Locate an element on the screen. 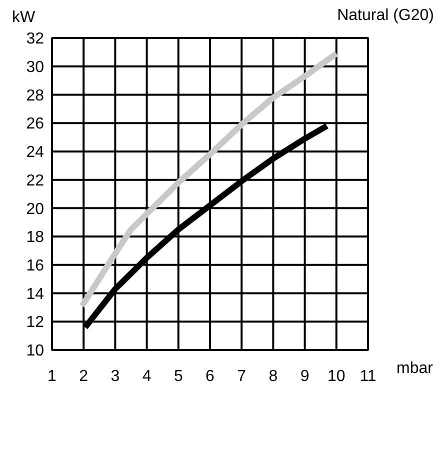 This screenshot has height=464, width=442. x-tick-label: 2 is located at coordinates (83, 376).